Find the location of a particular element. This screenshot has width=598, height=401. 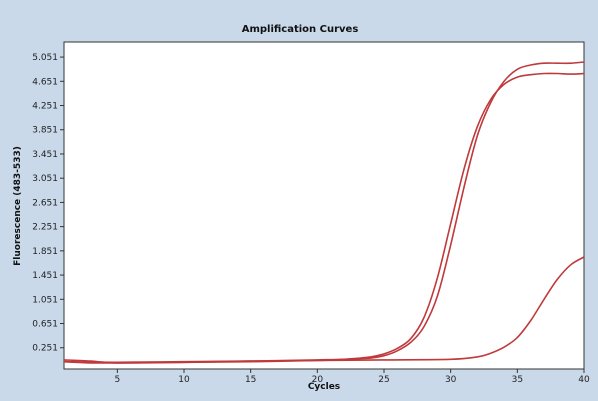

y-tick-label: 1.451 is located at coordinates (45, 276).